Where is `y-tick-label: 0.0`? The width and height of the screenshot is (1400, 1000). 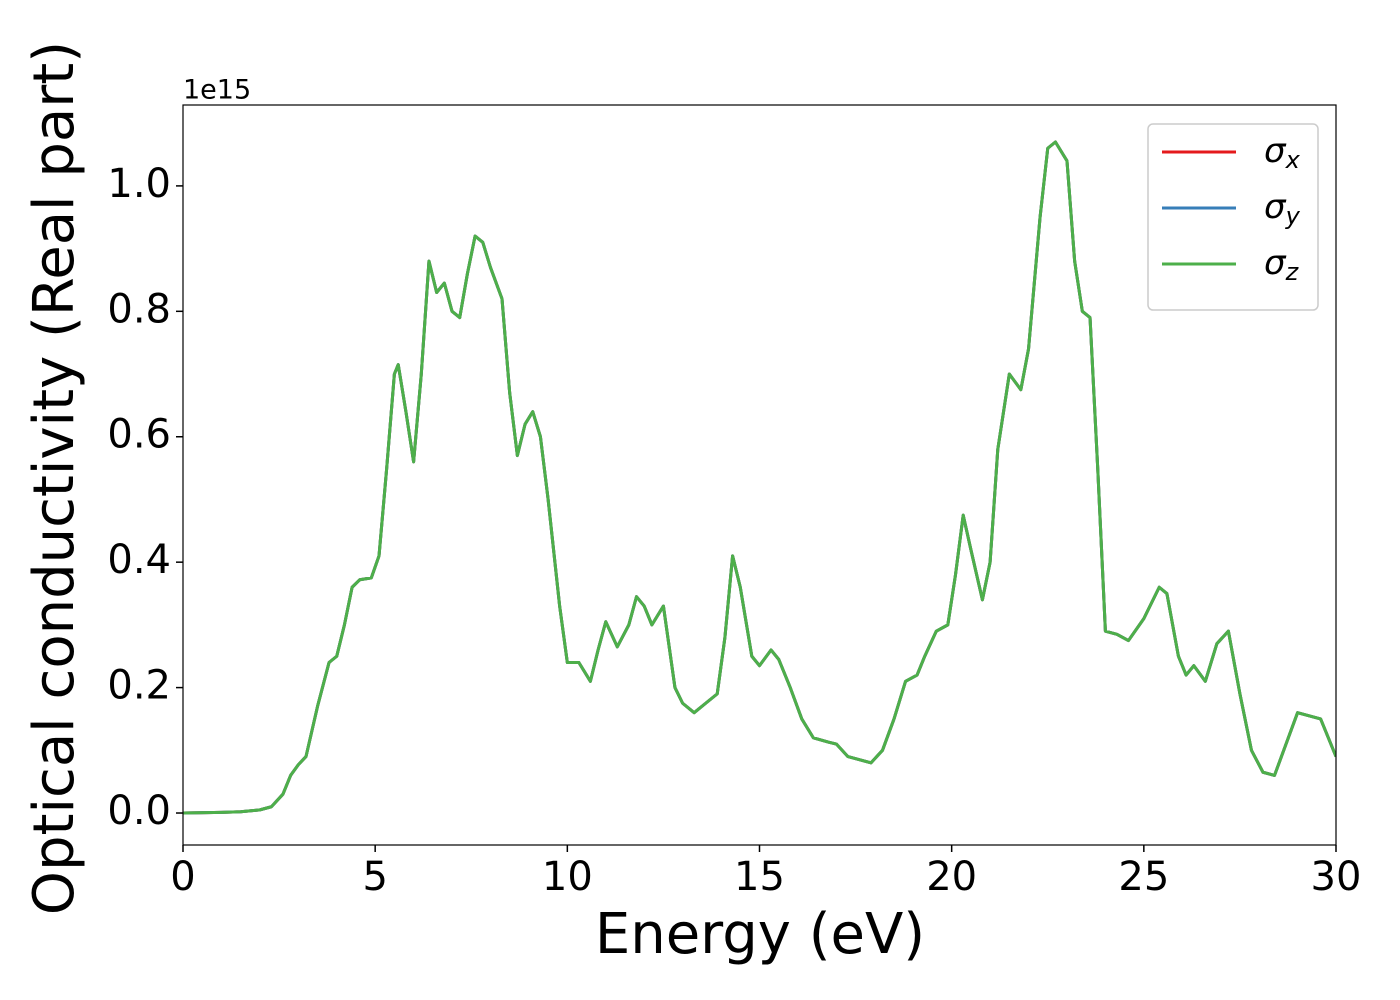 y-tick-label: 0.0 is located at coordinates (139, 811).